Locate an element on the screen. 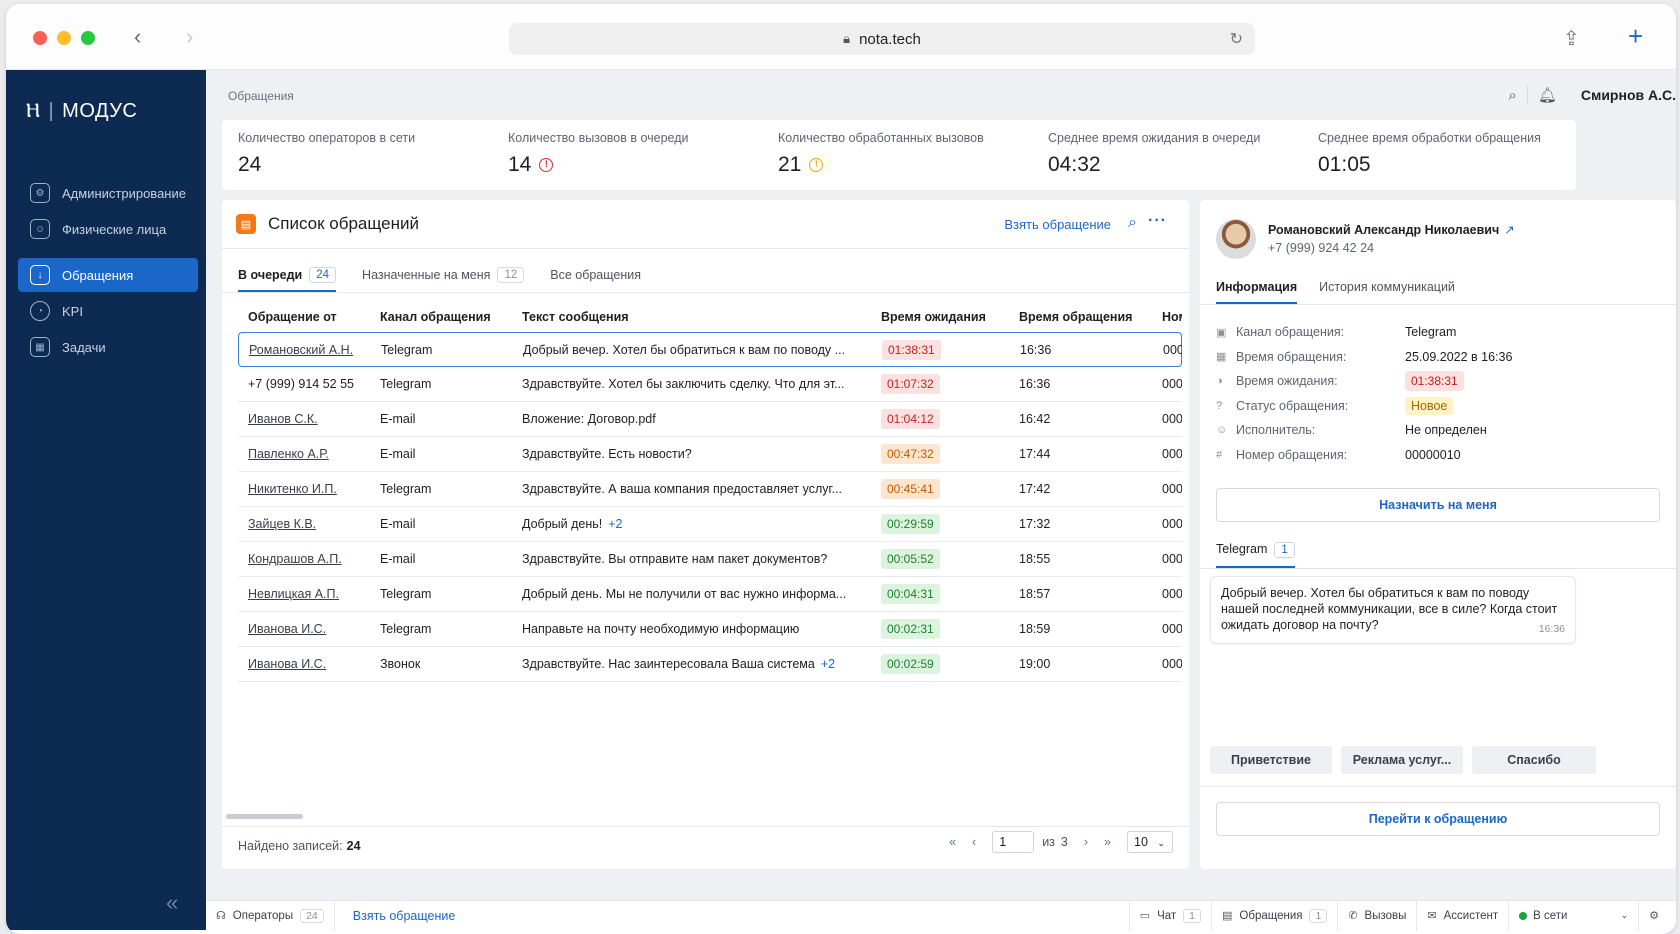  list-title: Список обращений is located at coordinates (344, 223).